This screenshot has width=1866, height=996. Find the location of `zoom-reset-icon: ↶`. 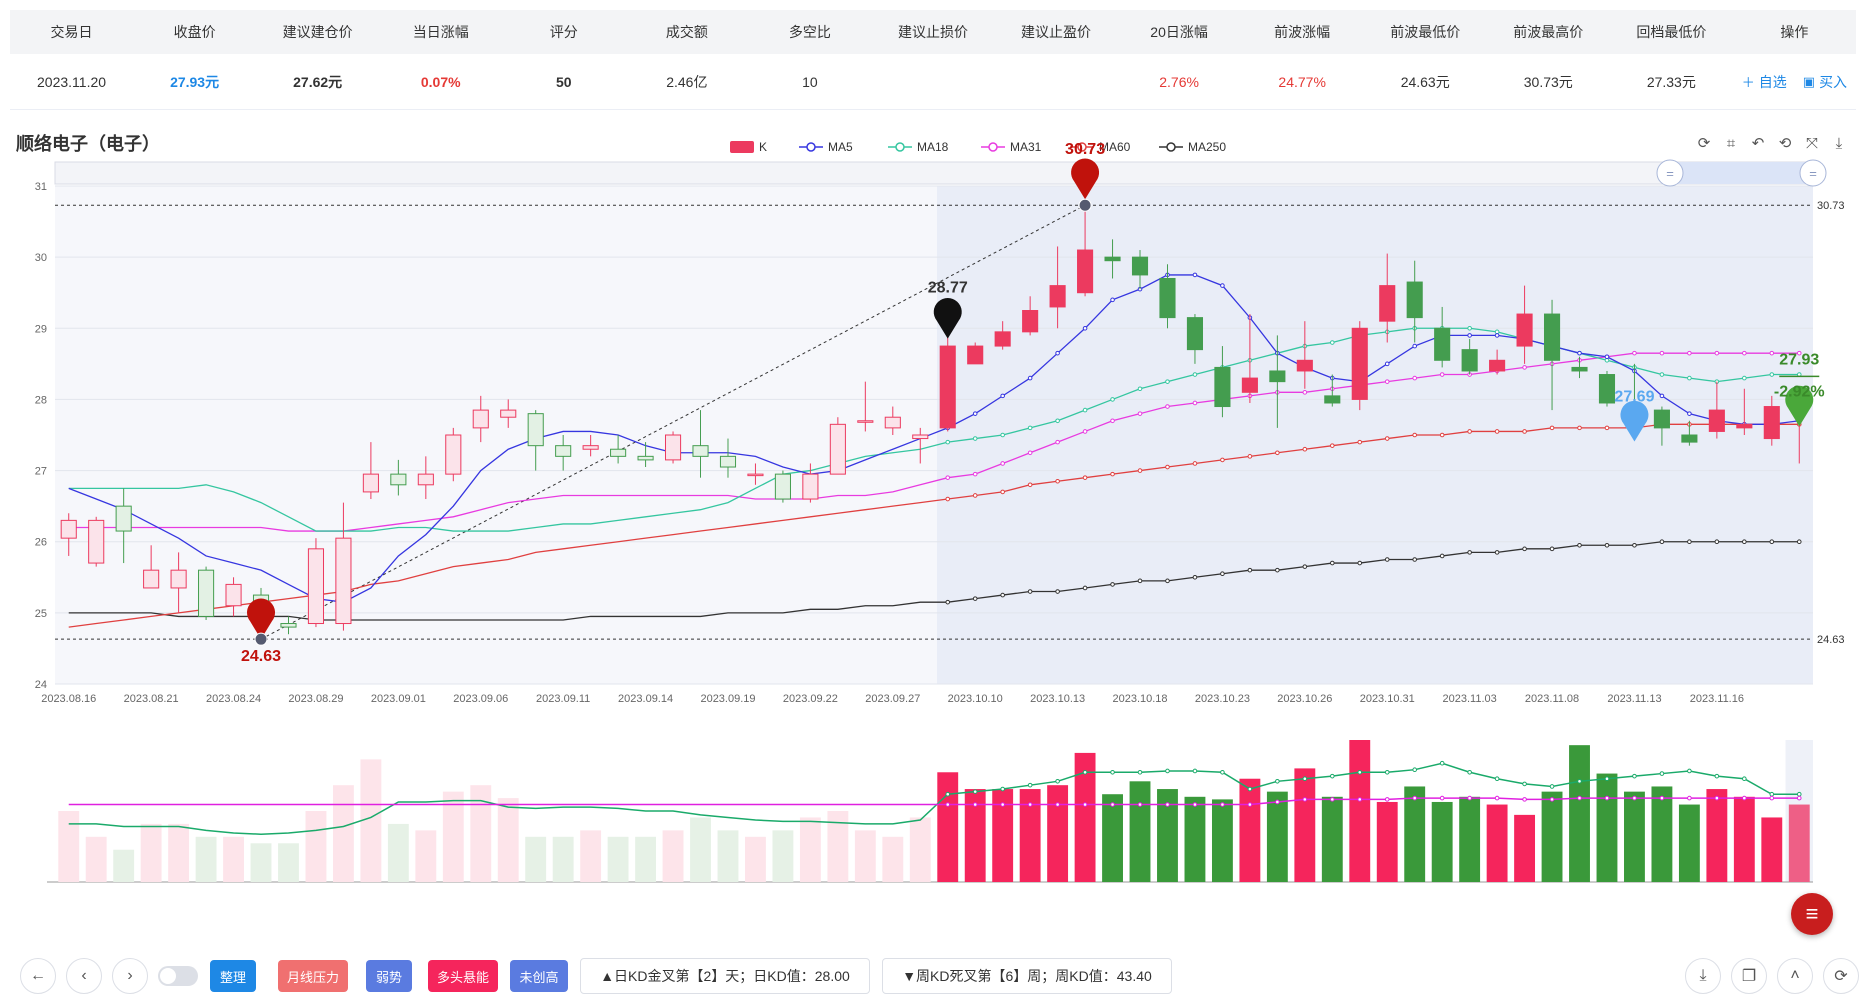

zoom-reset-icon: ↶ is located at coordinates (1758, 143).